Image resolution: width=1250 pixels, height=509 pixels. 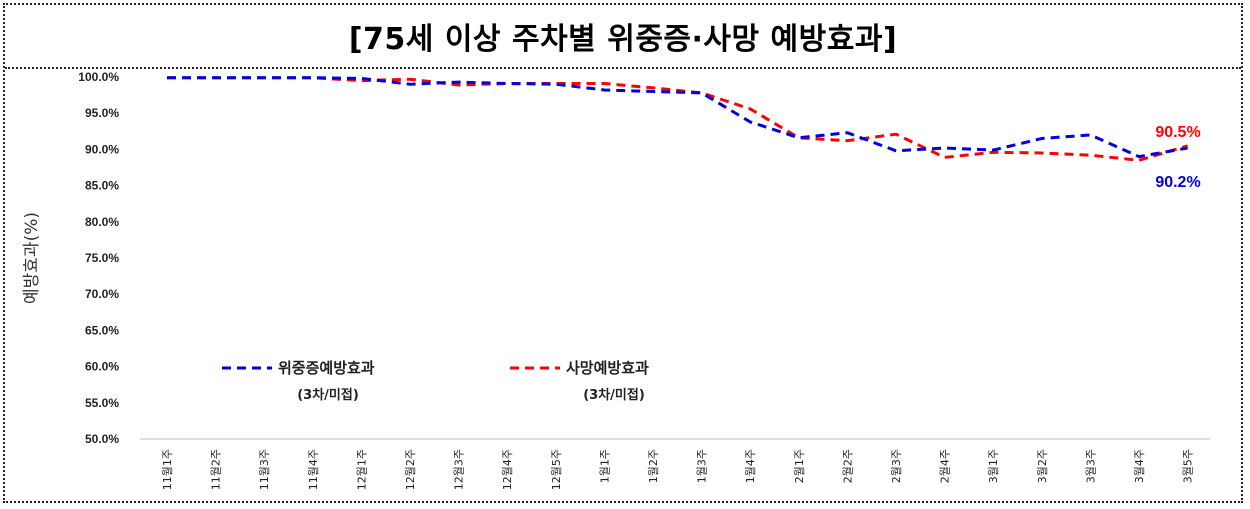 I want to click on legend-label: 위중증예방효과, so click(x=326, y=368).